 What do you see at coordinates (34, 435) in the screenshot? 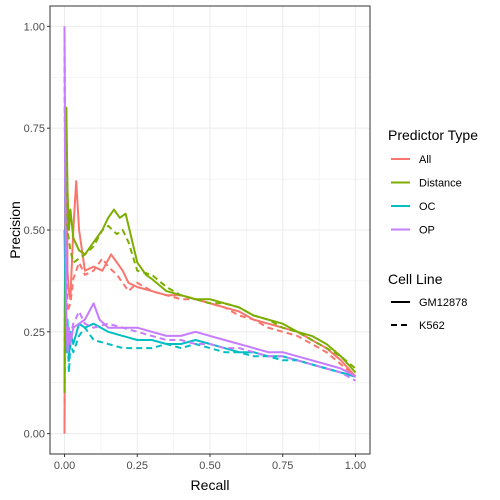
I see `y-tick-label: 0.00` at bounding box center [34, 435].